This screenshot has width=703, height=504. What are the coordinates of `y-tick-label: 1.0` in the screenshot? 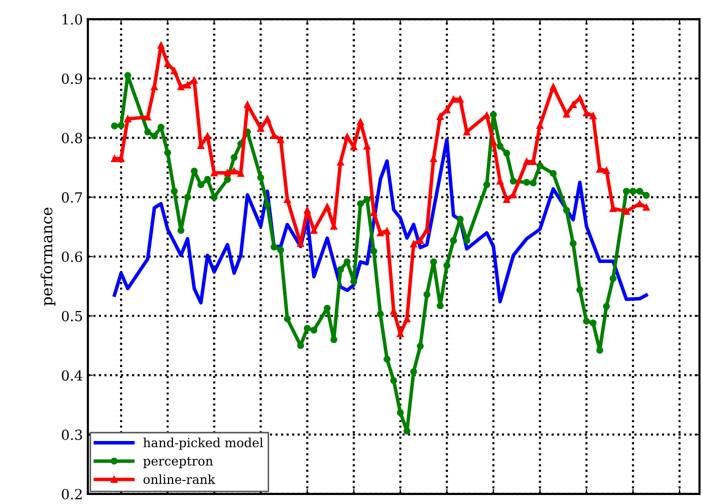 It's located at (72, 19).